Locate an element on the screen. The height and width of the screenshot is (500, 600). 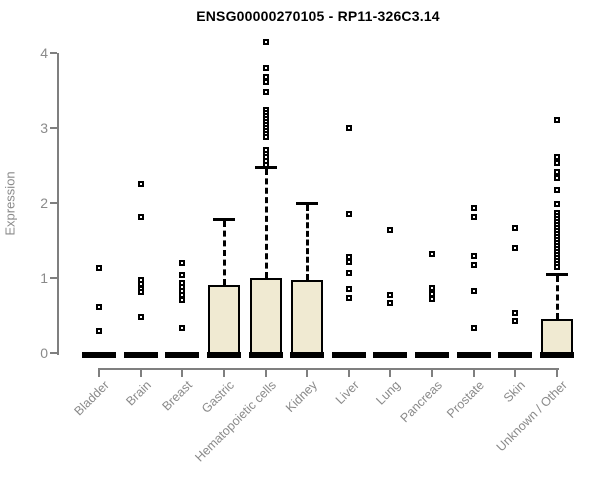
chart-title: ENSG00000270105 - RP11-326C3.14 is located at coordinates (318, 16).